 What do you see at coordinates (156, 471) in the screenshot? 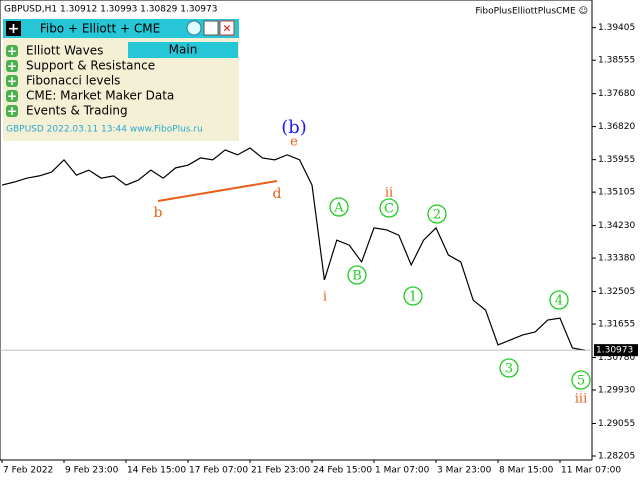
I see `x-tick-label: 14 Feb 15:00` at bounding box center [156, 471].